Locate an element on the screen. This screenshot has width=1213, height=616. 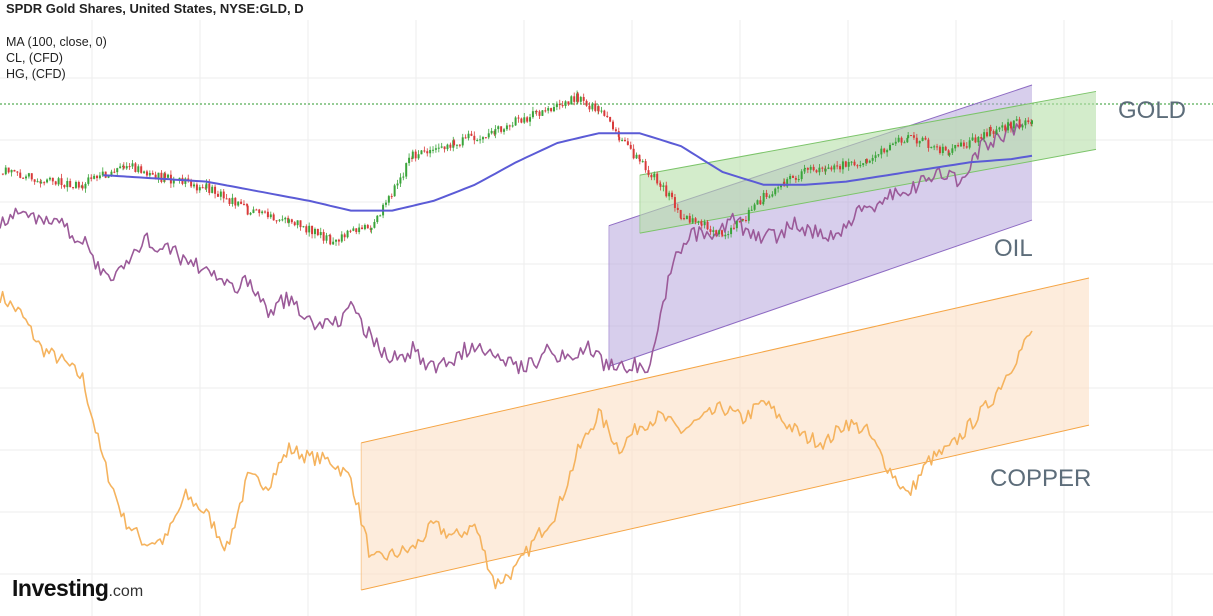
indicator-cl: CL, (CFD) is located at coordinates (34, 58).